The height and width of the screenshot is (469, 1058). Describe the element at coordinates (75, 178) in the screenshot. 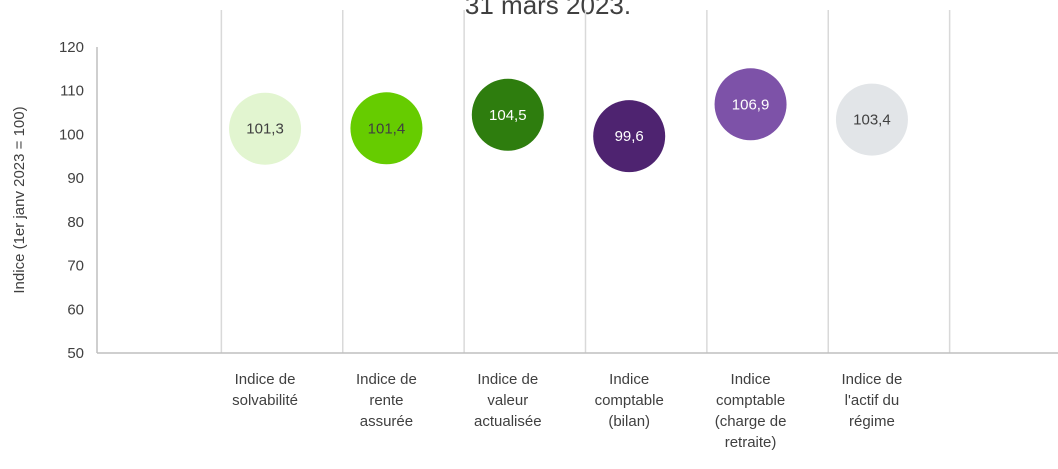

I see `y-tick-label: 90` at that location.